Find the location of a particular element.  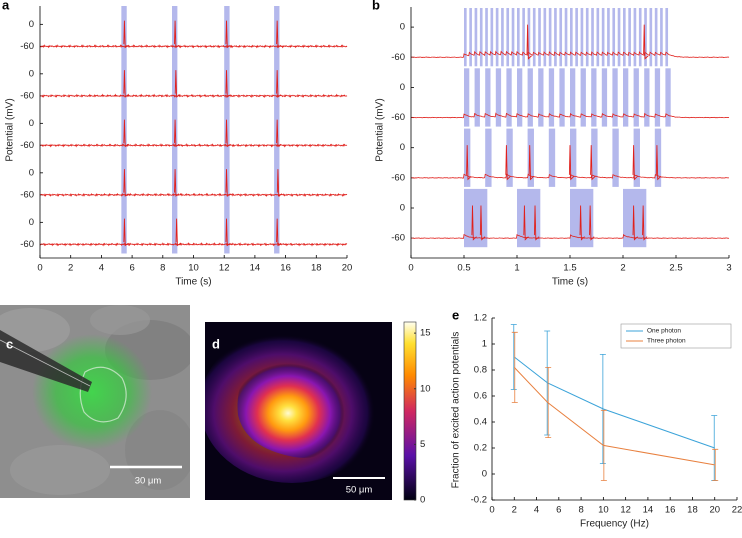

y-tick-label: -0.2 is located at coordinates (479, 500).